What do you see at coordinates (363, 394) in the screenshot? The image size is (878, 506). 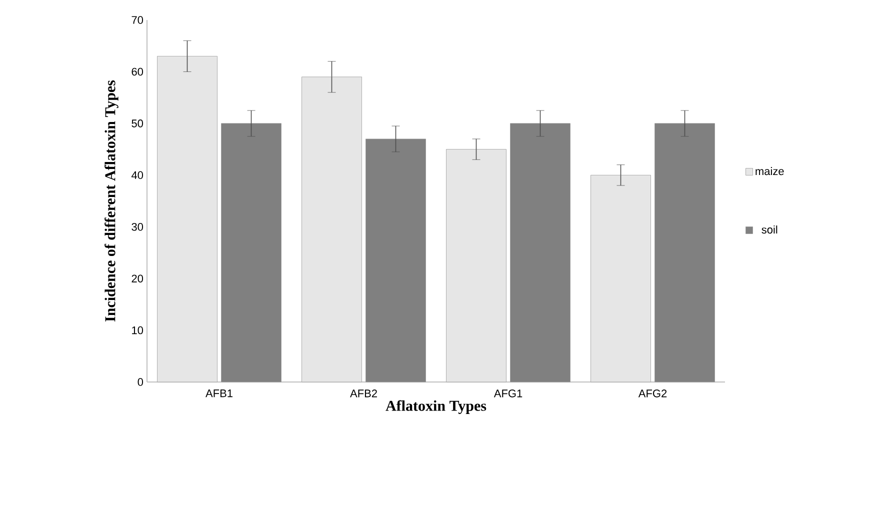 I see `x-tick-label: AFB2` at bounding box center [363, 394].